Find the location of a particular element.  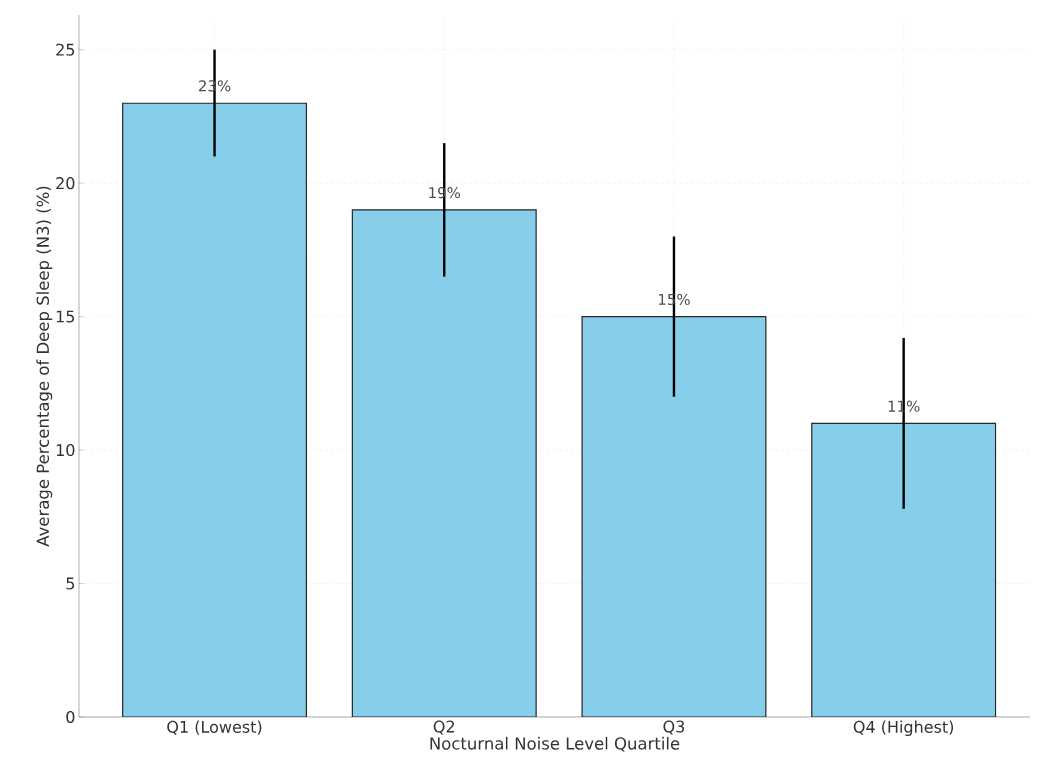

y-tick-label: 10 is located at coordinates (65, 450).